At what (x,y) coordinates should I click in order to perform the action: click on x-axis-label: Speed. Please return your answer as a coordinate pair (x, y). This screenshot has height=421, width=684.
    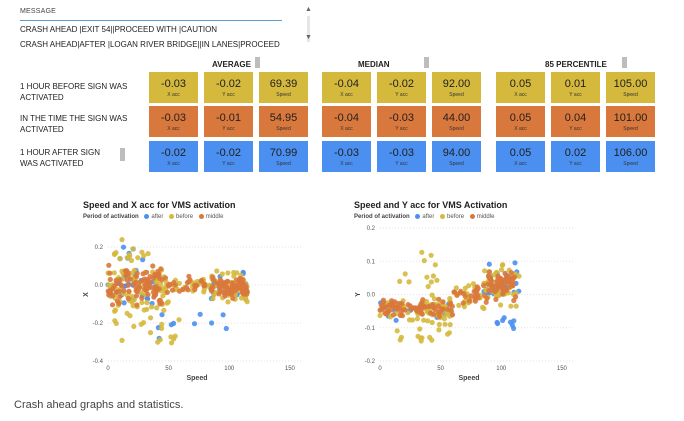
    Looking at the image, I should click on (196, 378).